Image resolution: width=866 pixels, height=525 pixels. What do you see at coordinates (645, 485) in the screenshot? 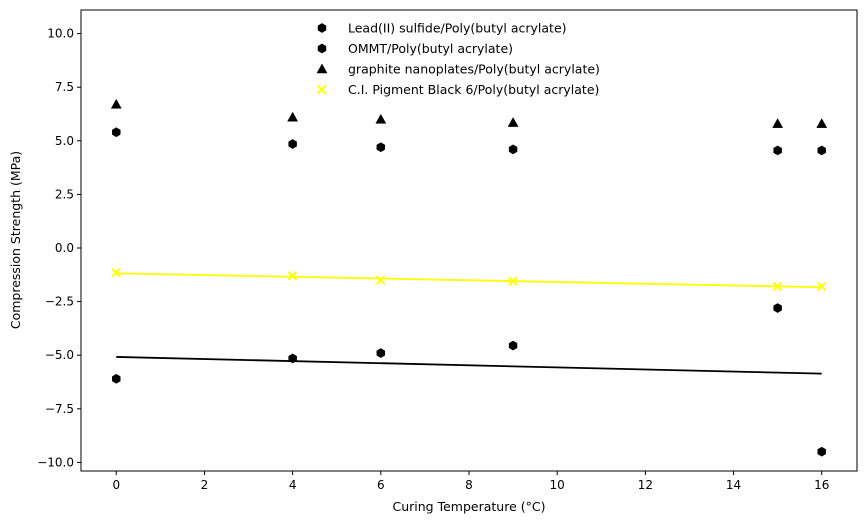
I see `x-tick-label: 12` at bounding box center [645, 485].